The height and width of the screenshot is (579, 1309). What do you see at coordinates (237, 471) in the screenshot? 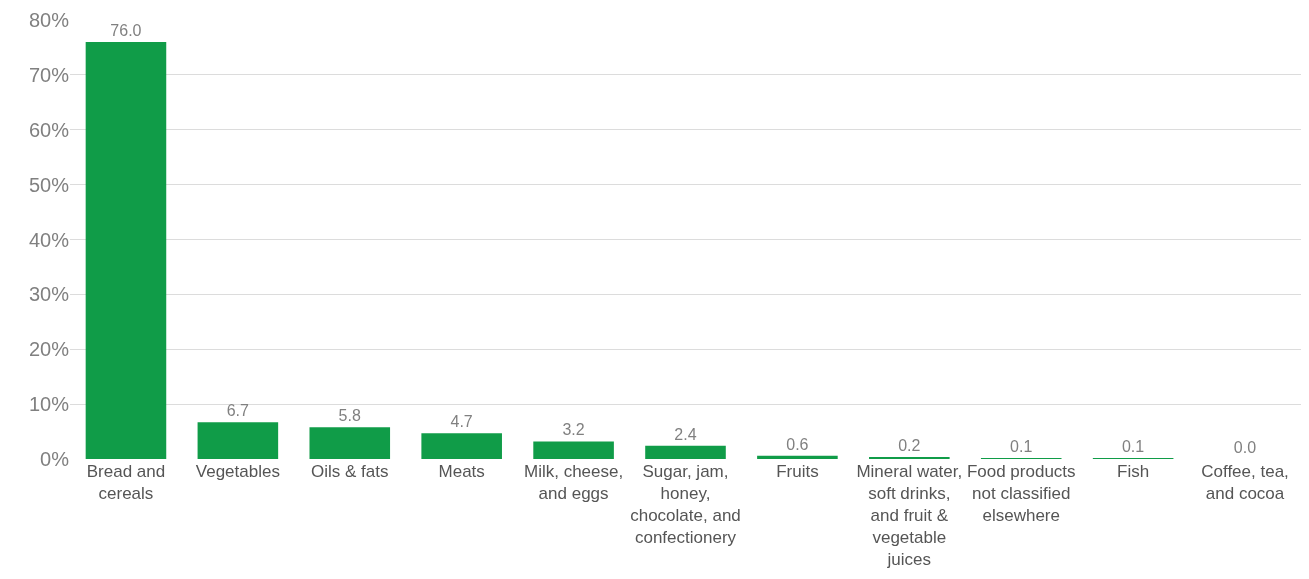
I see `x-tick-label: Vegetables` at bounding box center [237, 471].